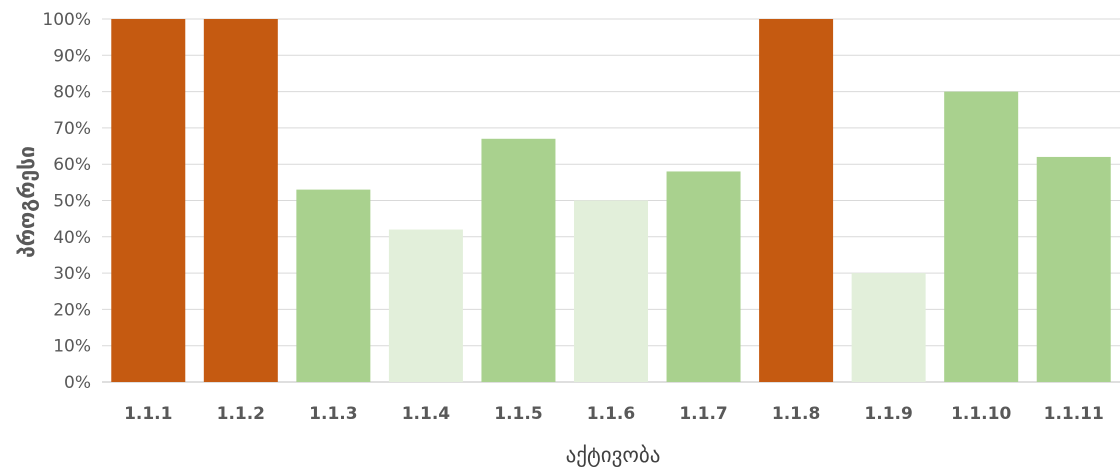  What do you see at coordinates (72, 238) in the screenshot?
I see `y-tick-label: 40%` at bounding box center [72, 238].